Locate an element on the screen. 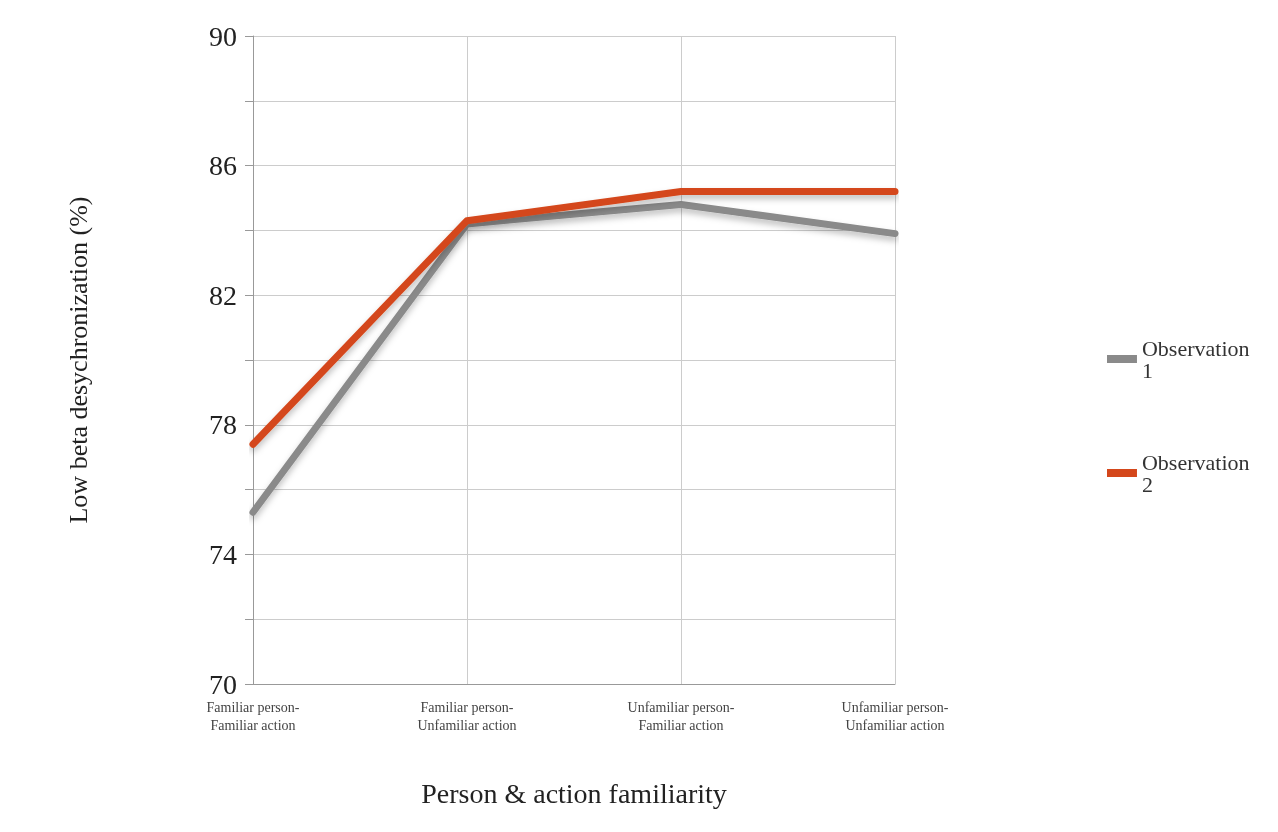 This screenshot has width=1278, height=832. x-axis-title: Person & action familiarity is located at coordinates (574, 793).